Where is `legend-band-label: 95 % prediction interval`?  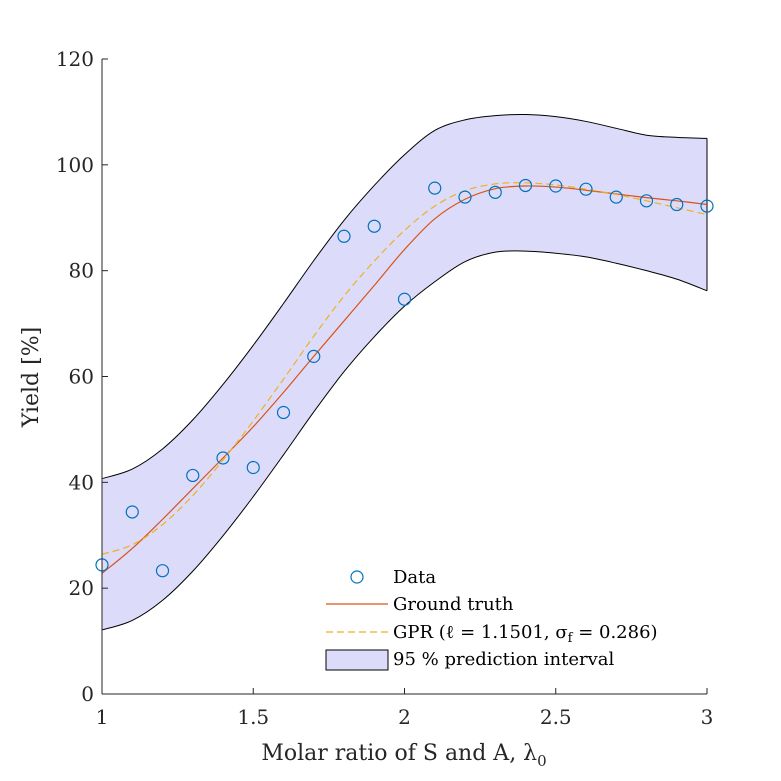
legend-band-label: 95 % prediction interval is located at coordinates (503, 659).